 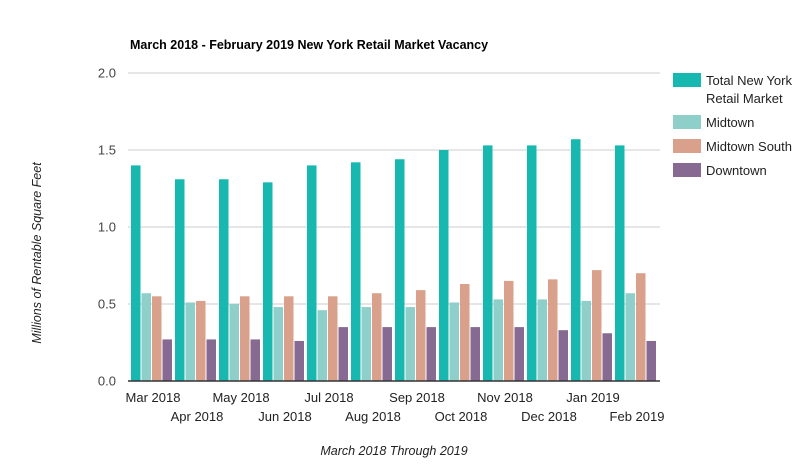 What do you see at coordinates (153, 397) in the screenshot?
I see `x-tick-label: Mar 2018` at bounding box center [153, 397].